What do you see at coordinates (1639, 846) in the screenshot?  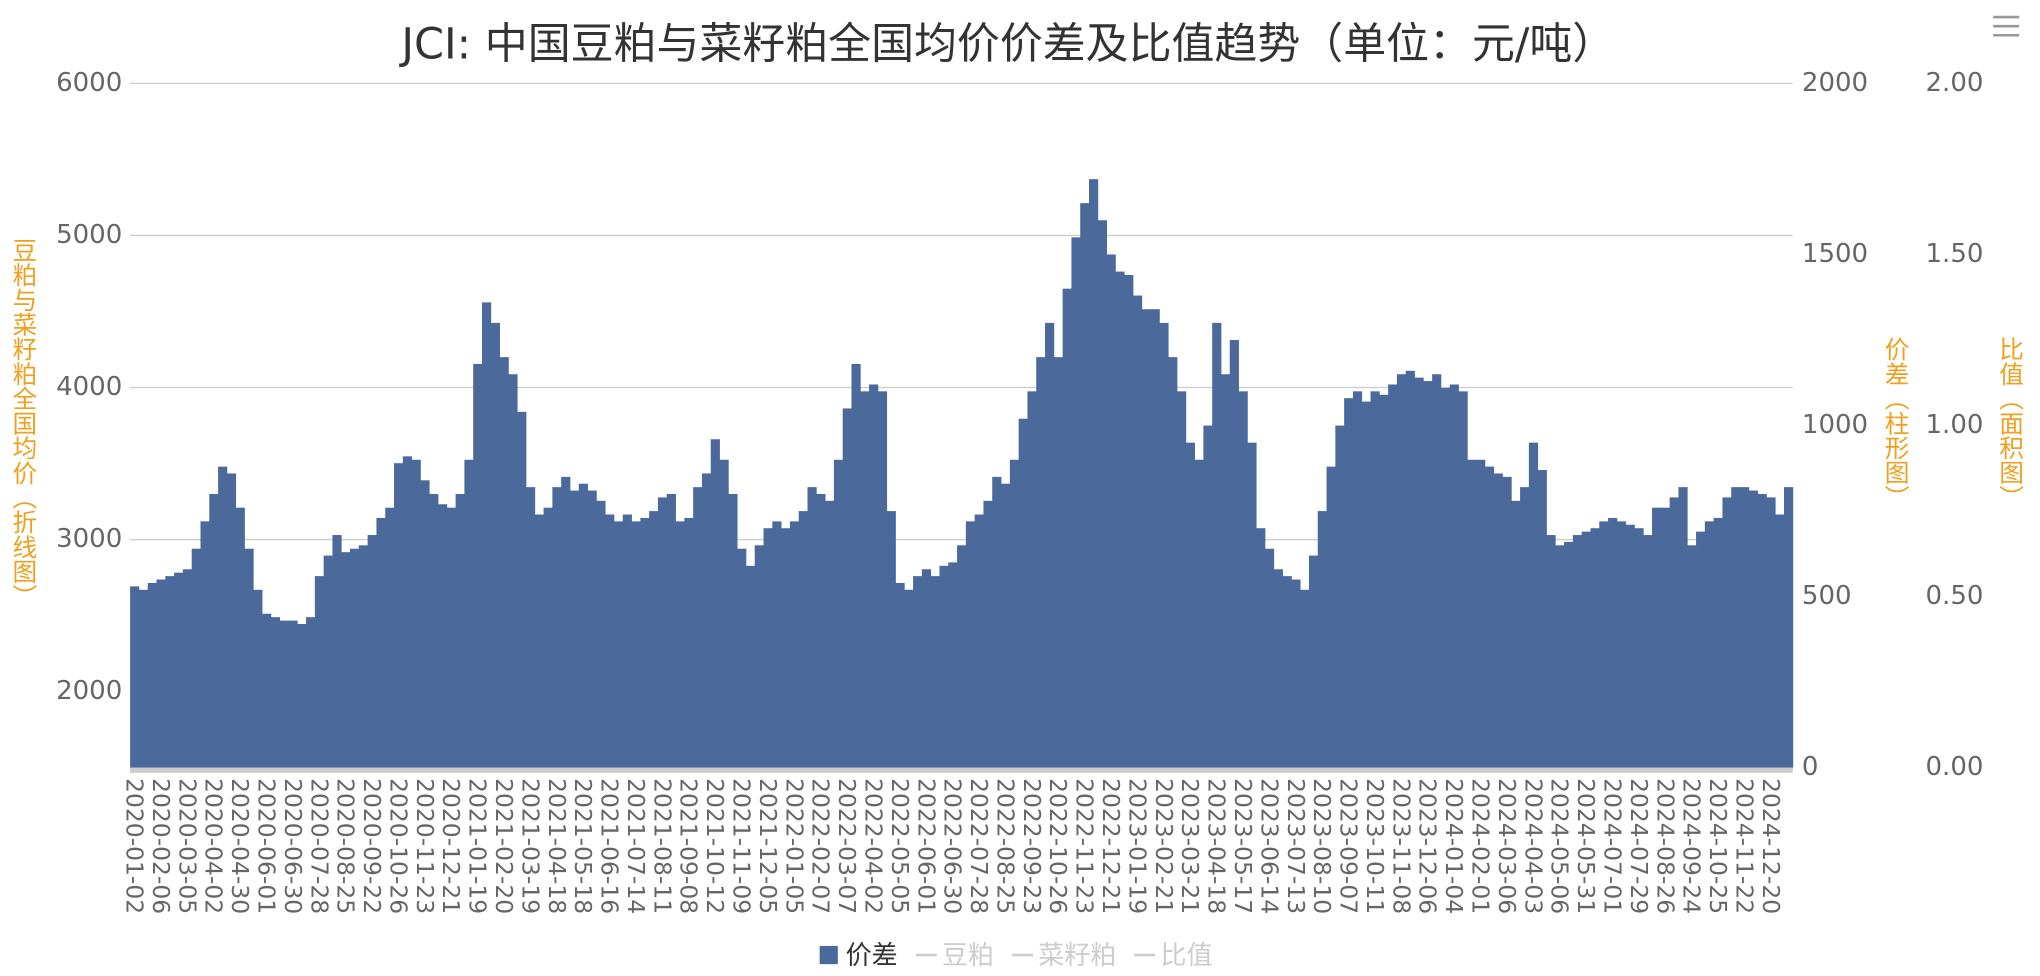 I see `x-tick-label: 2024-07-29` at bounding box center [1639, 846].